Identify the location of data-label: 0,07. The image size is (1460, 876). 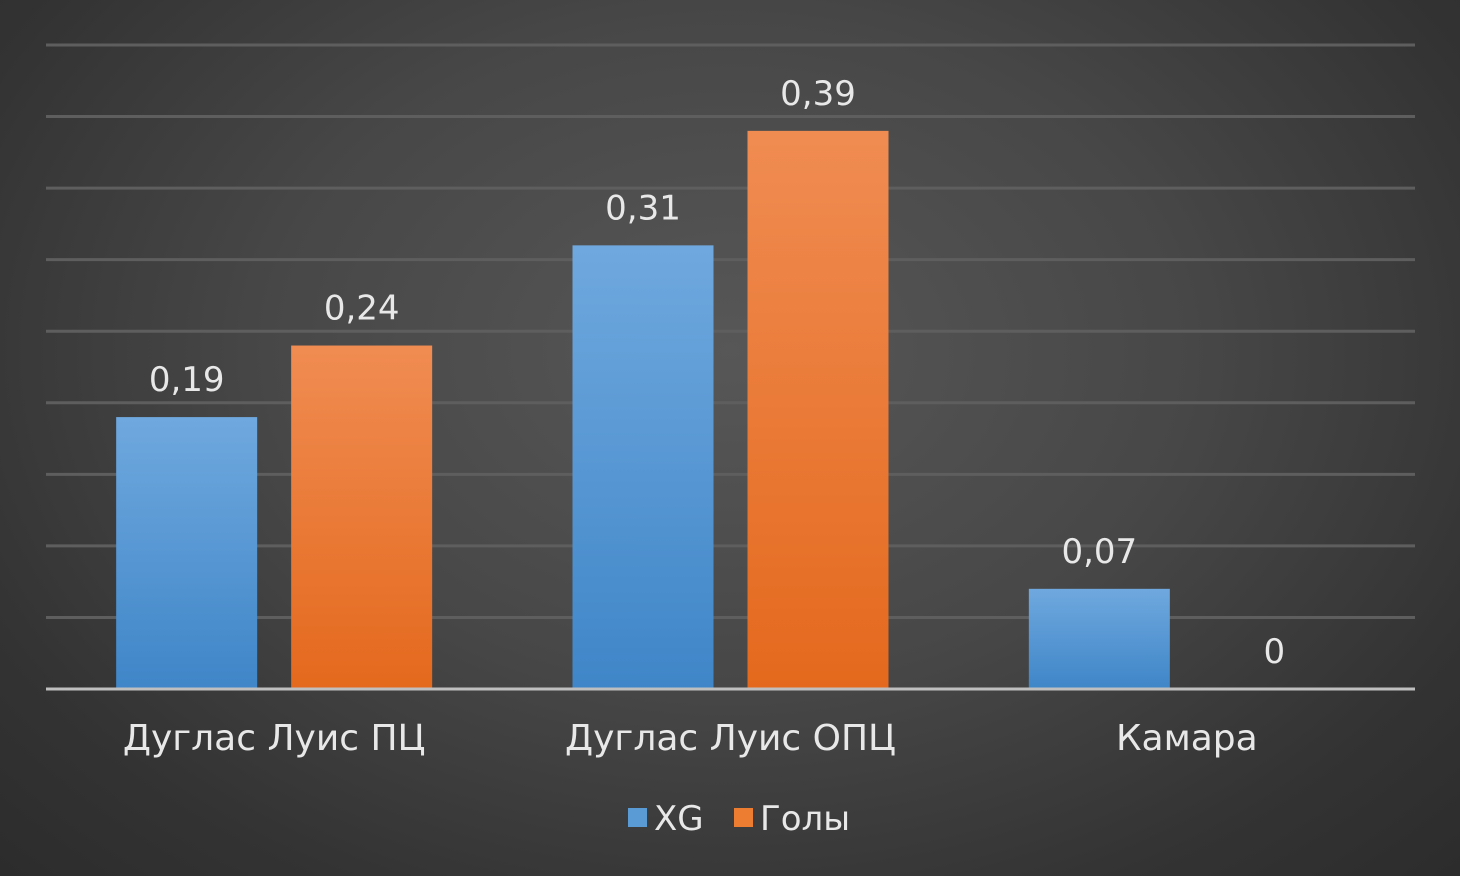
(1099, 552).